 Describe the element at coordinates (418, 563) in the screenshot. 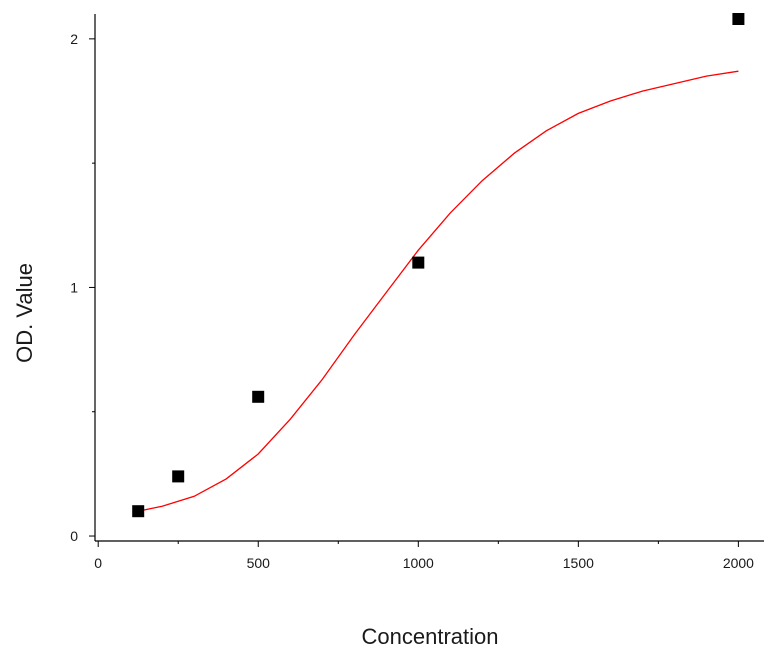

I see `x-tick-label: 1000` at that location.